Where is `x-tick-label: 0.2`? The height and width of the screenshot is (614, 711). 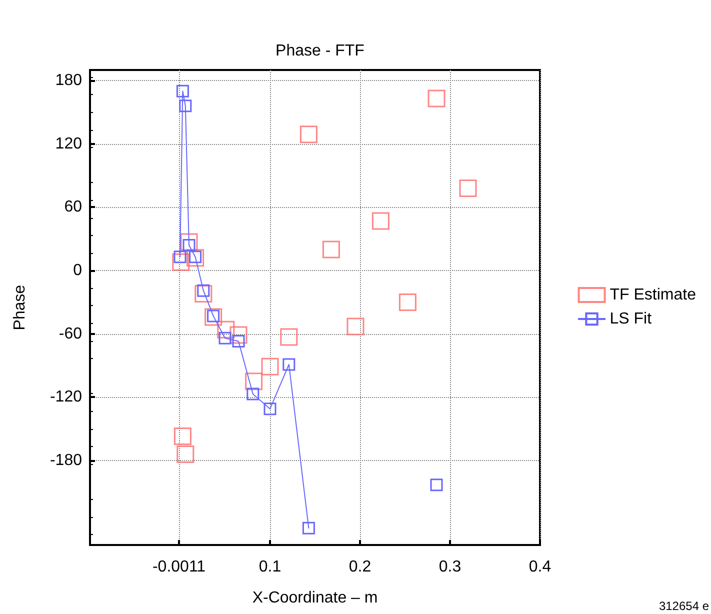
x-tick-label: 0.2 is located at coordinates (360, 567).